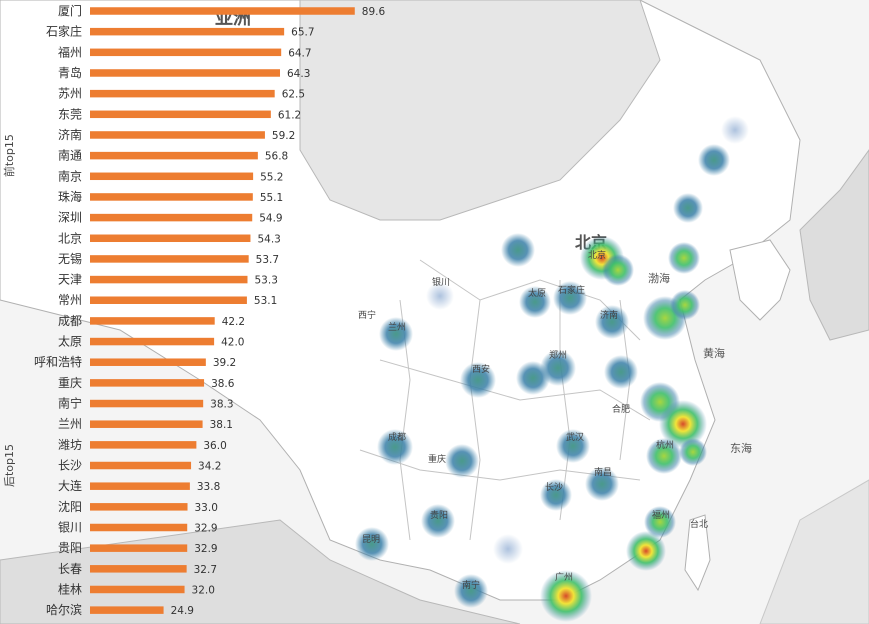 The width and height of the screenshot is (869, 624). Describe the element at coordinates (70, 548) in the screenshot. I see `category-label: 贵阳` at that location.